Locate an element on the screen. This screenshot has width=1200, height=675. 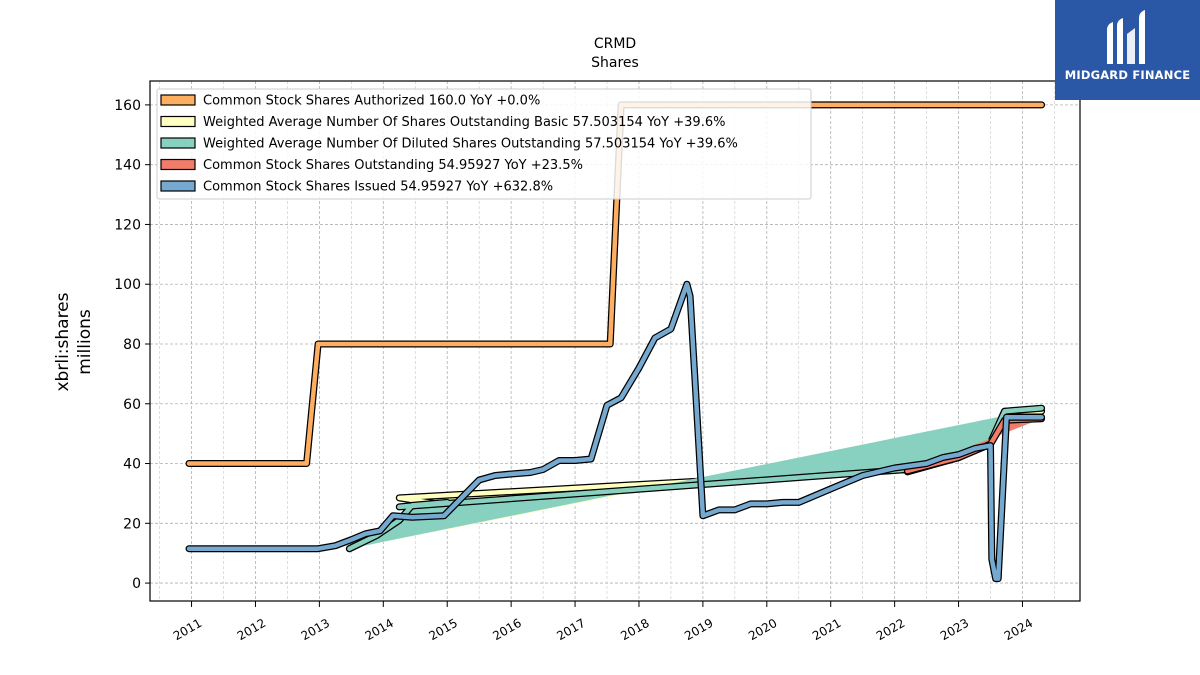
x-tick-label: 2017 is located at coordinates (570, 629).